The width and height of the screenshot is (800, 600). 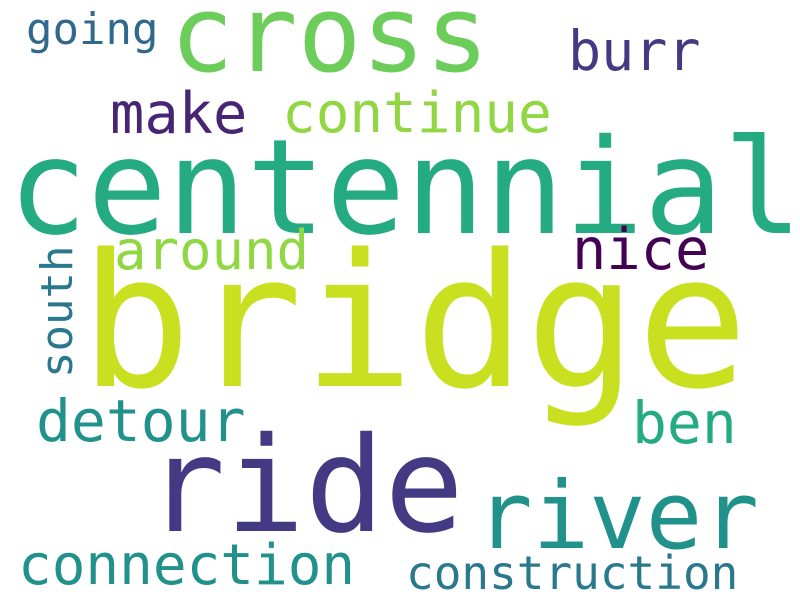 What do you see at coordinates (212, 250) in the screenshot?
I see `word-around: around` at bounding box center [212, 250].